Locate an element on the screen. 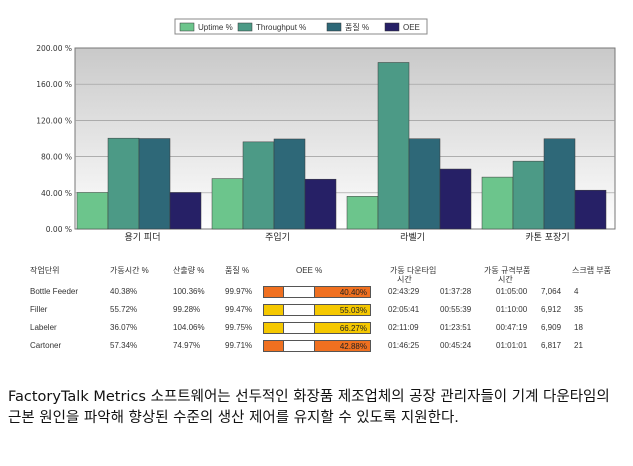  table-cell-down: 01:37:28 is located at coordinates (456, 291).